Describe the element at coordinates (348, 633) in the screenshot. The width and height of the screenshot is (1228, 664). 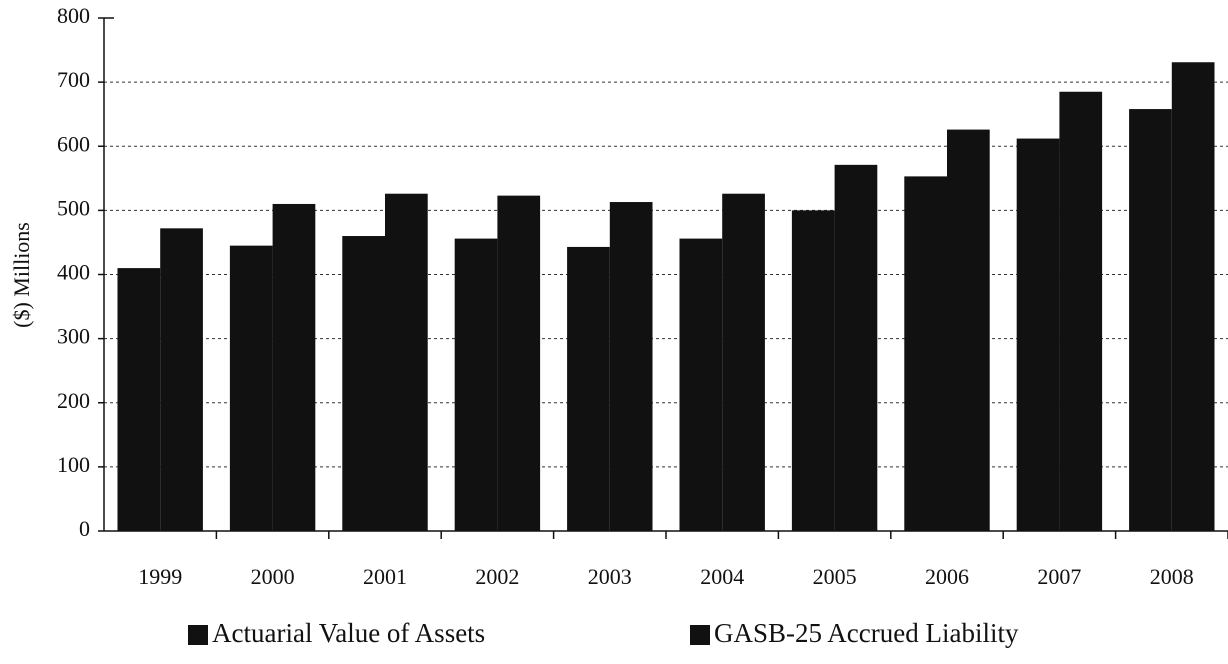
I see `legend-label: Actuarial Value of Assets` at that location.